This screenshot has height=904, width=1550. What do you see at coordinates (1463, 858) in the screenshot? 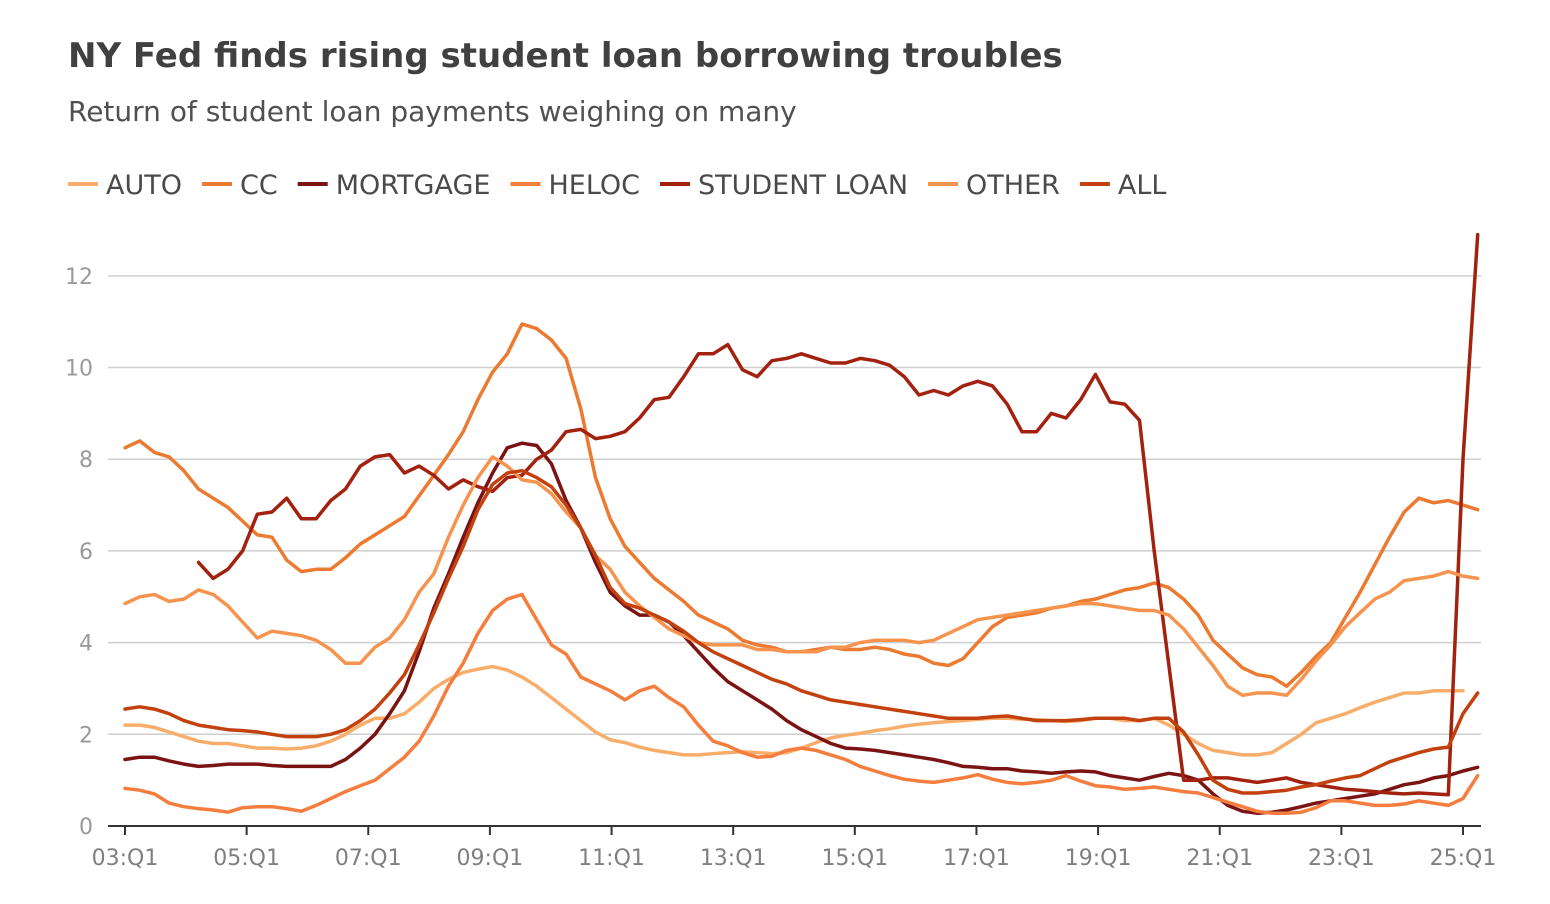
I see `x-tick-label: 25:Q1` at bounding box center [1463, 858].